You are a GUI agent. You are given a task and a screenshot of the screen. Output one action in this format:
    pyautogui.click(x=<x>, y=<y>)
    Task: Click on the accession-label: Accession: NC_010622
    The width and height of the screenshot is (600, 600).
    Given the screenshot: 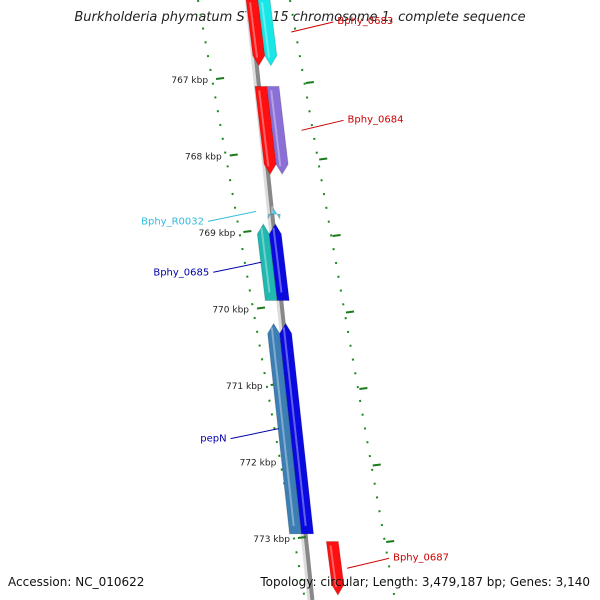 What is the action you would take?
    pyautogui.click(x=76, y=582)
    